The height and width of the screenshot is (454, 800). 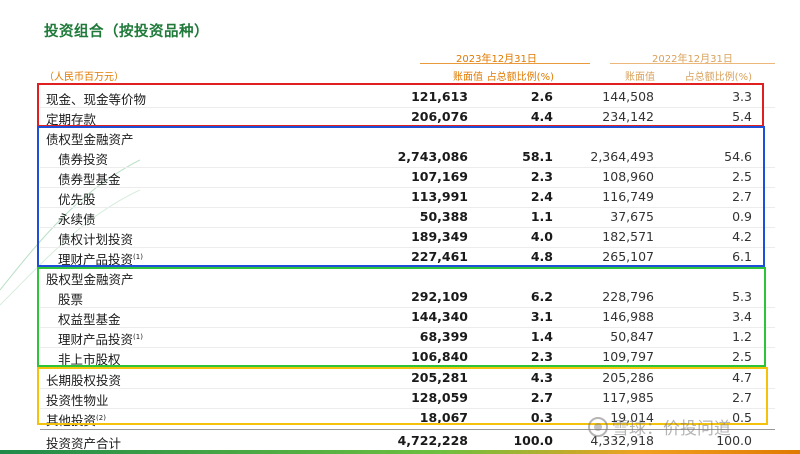 I want to click on value-2023: 144,340, so click(x=439, y=316).